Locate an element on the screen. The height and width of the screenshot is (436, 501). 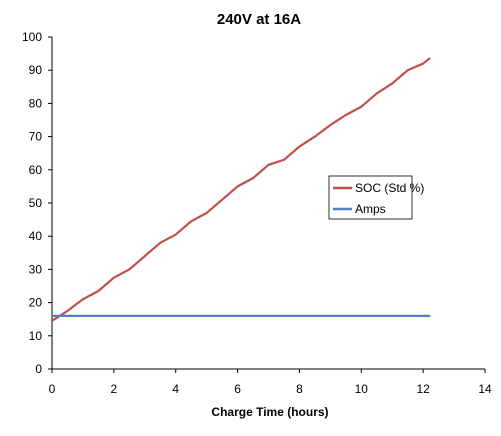
y-tick-label: 90 is located at coordinates (36, 70).